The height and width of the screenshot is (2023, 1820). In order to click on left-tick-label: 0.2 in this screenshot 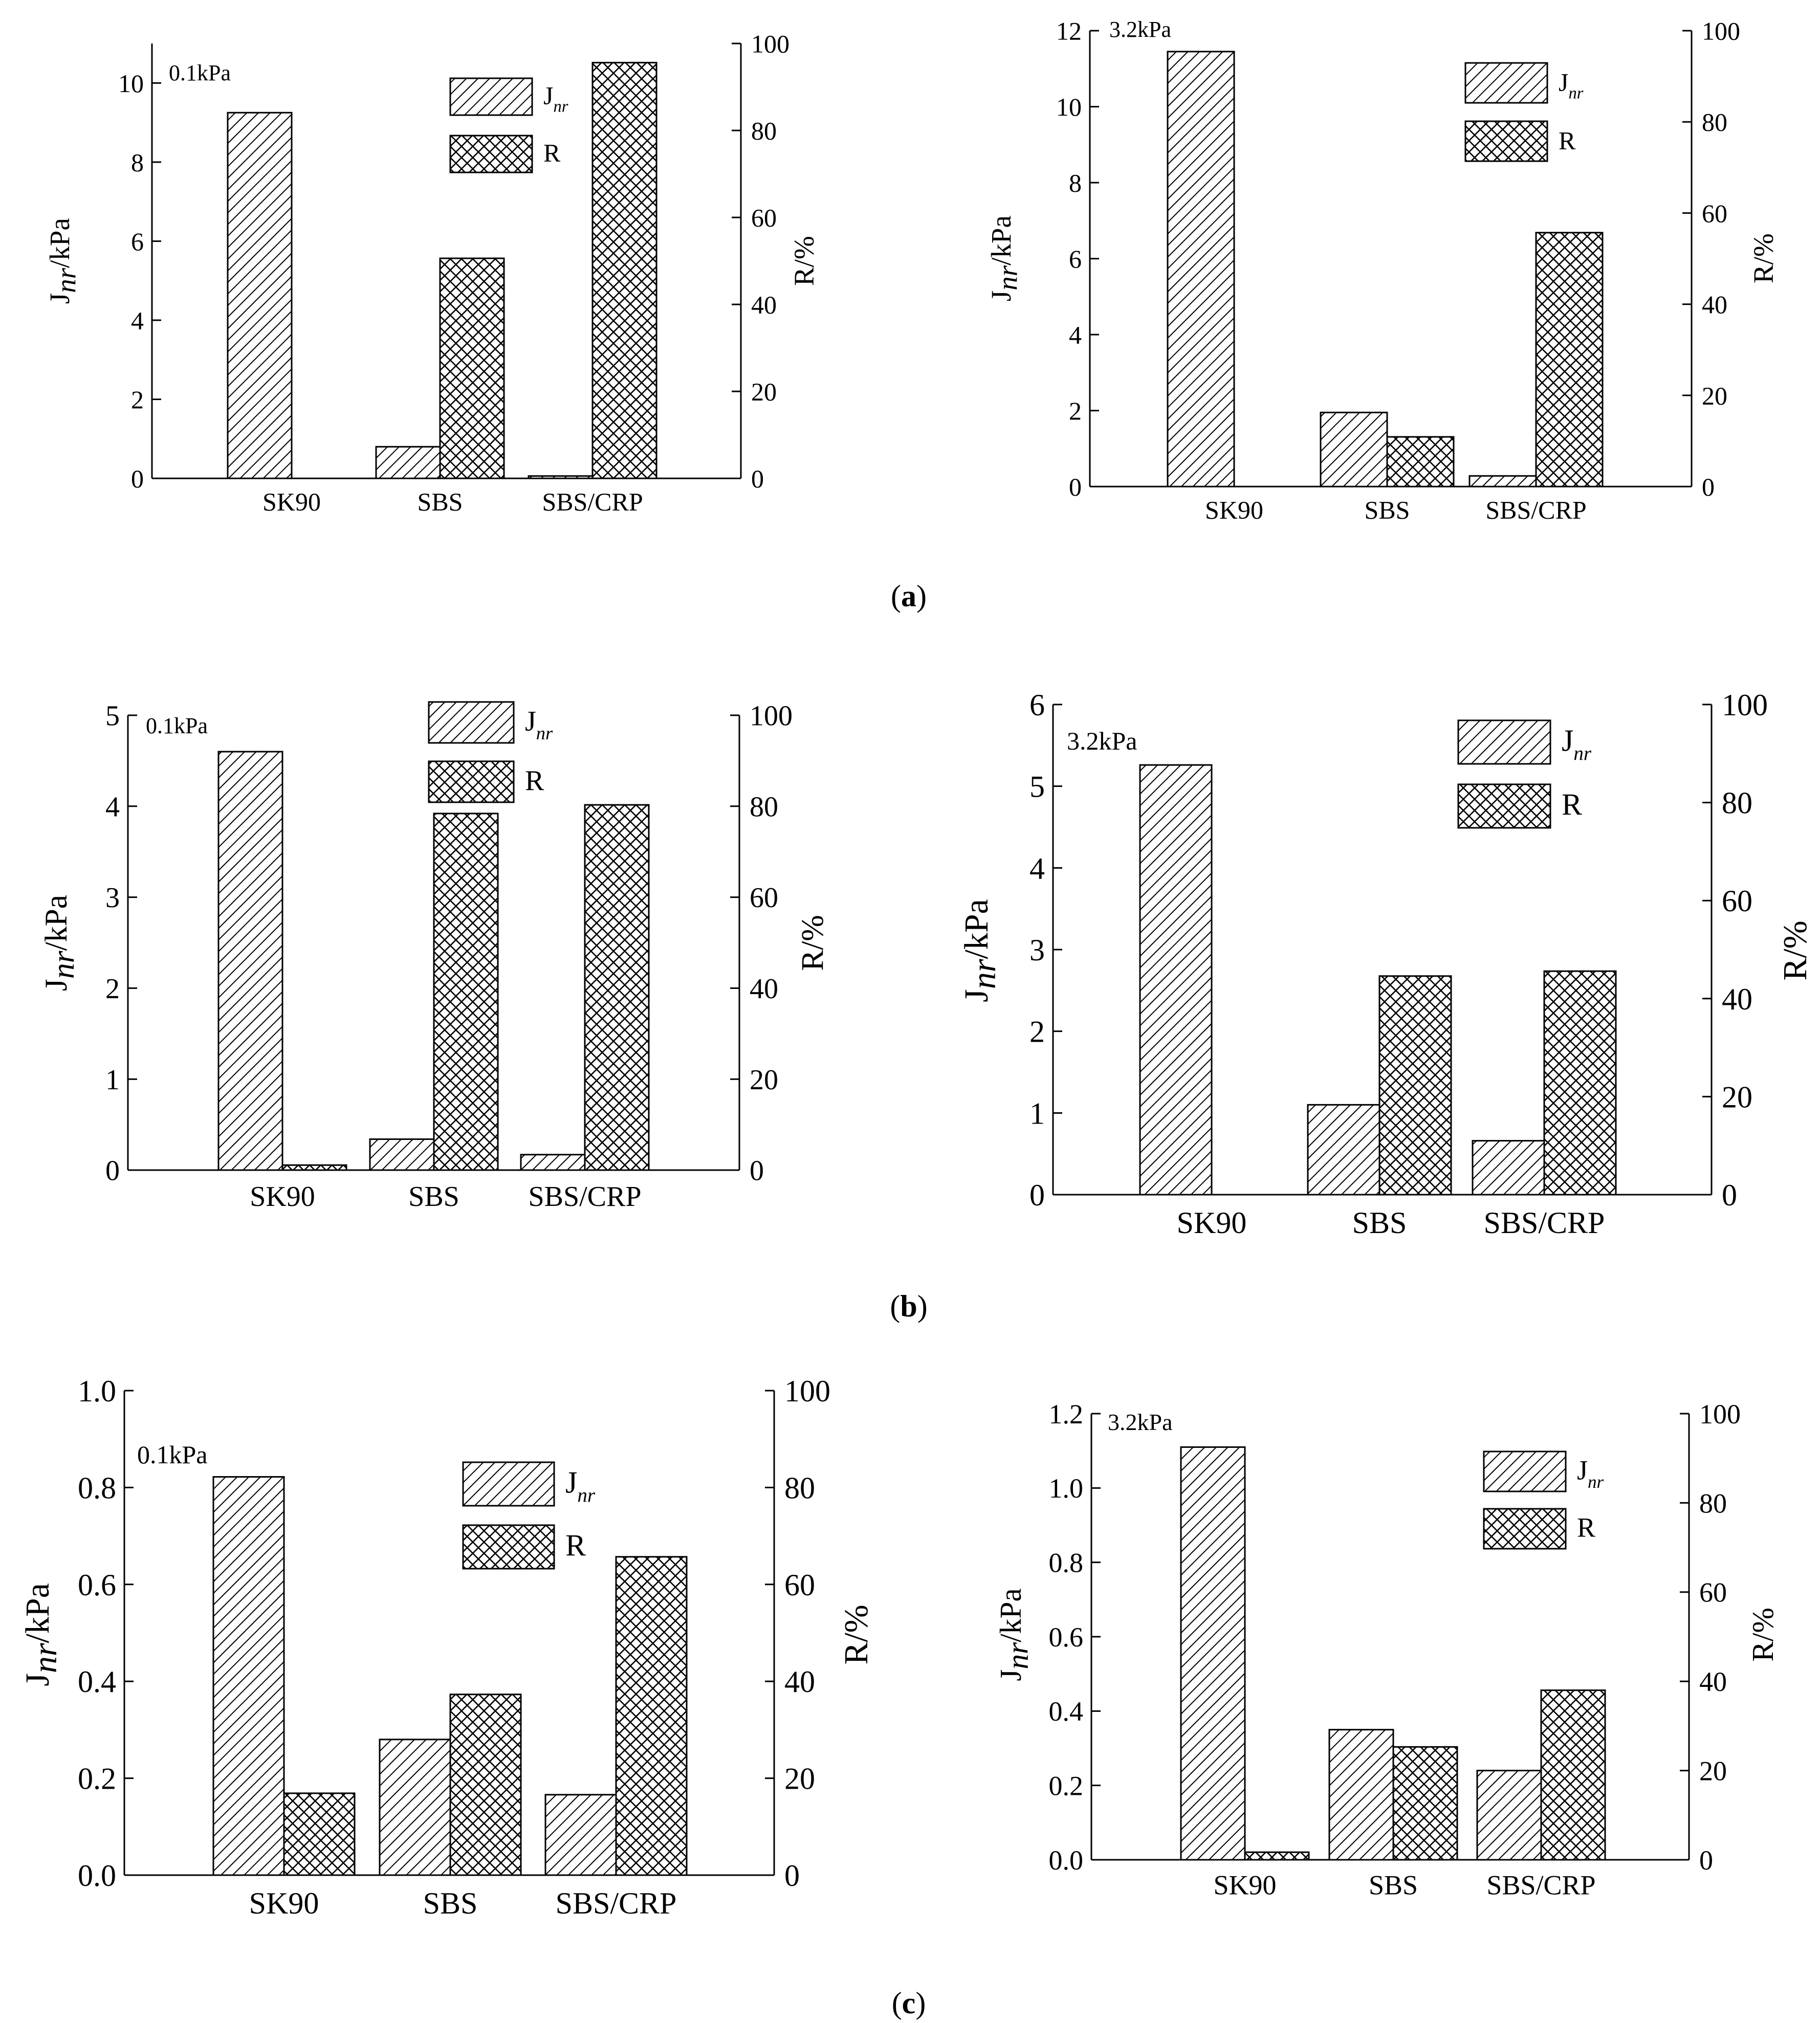, I will do `click(1066, 1786)`.